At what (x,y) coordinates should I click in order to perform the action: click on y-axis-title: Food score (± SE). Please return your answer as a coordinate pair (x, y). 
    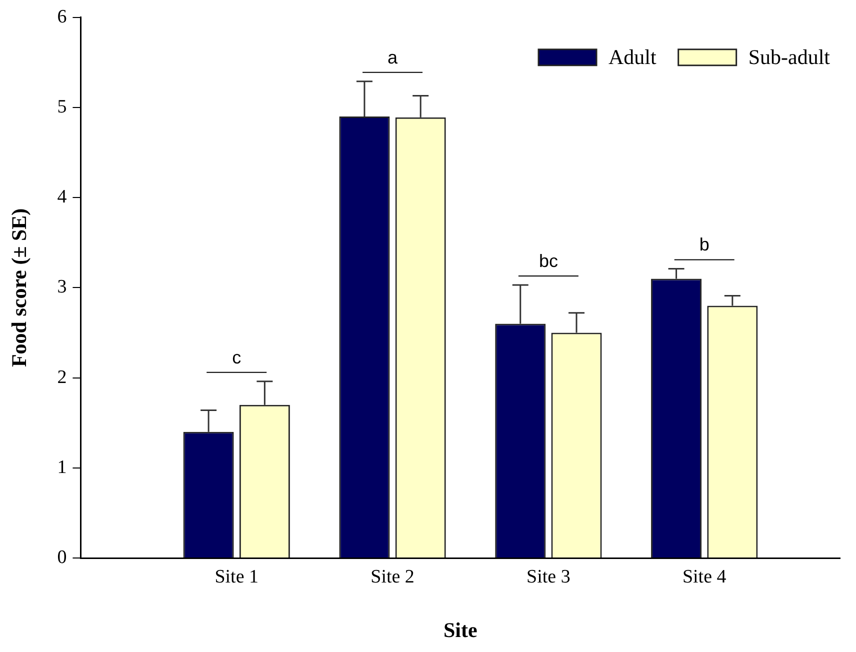
    Looking at the image, I should click on (19, 288).